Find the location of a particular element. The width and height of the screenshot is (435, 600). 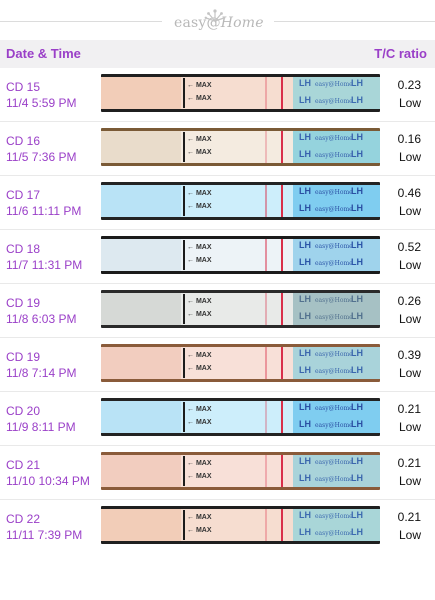

test-datetime: 11/4 5:59 PM is located at coordinates (41, 103).